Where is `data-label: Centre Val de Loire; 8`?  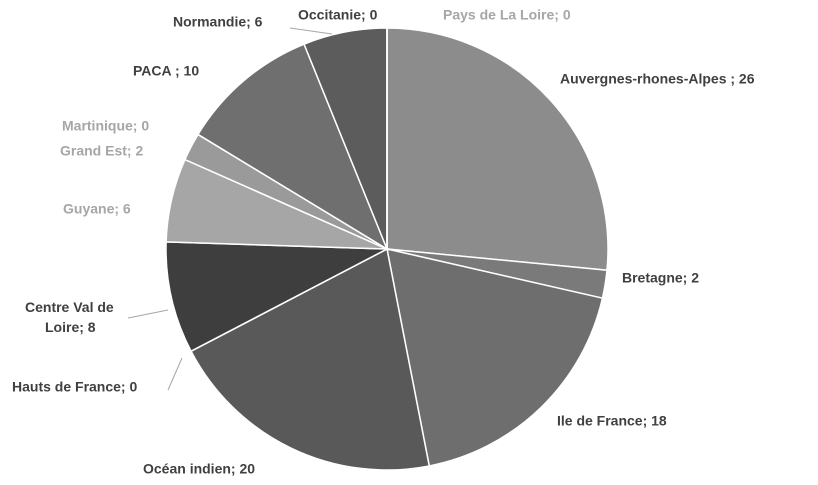
data-label: Centre Val de Loire; 8 is located at coordinates (69, 317).